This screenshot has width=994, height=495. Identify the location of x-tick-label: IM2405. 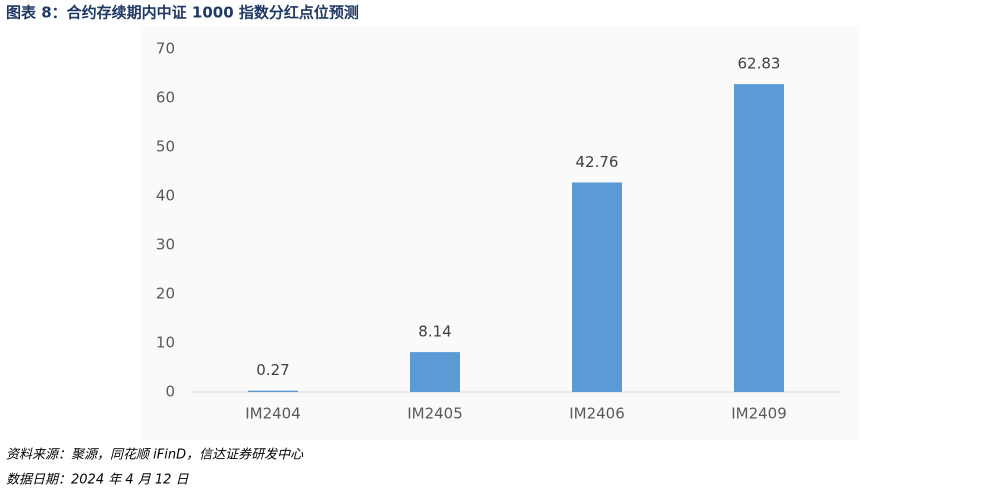
(435, 414).